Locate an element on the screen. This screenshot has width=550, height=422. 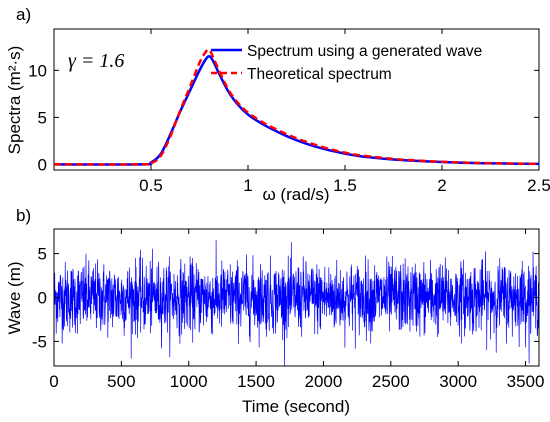
xtick-label: 500 is located at coordinates (121, 381).